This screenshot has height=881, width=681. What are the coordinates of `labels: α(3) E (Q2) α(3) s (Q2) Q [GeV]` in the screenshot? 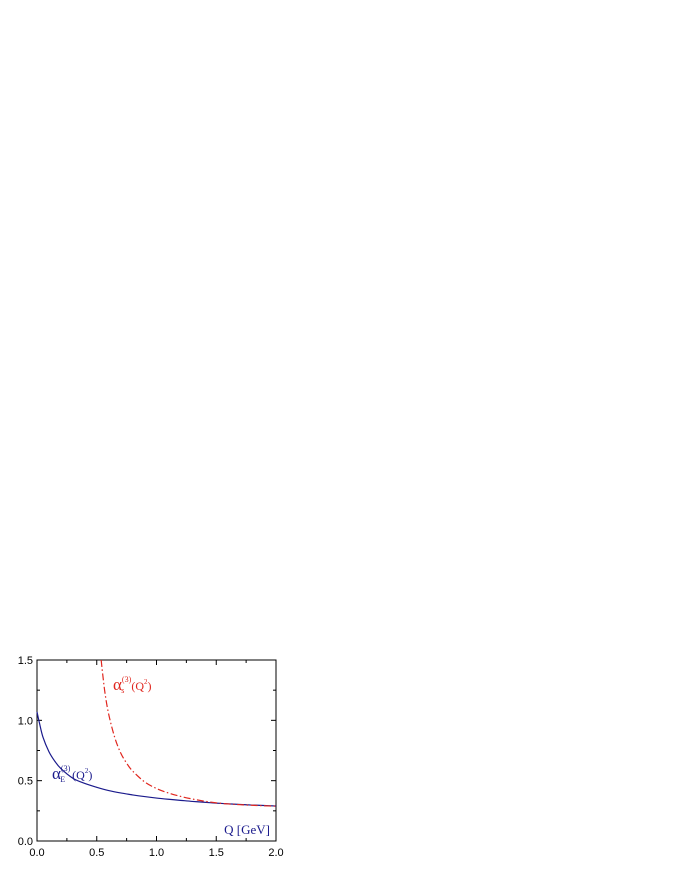 It's located at (161, 756).